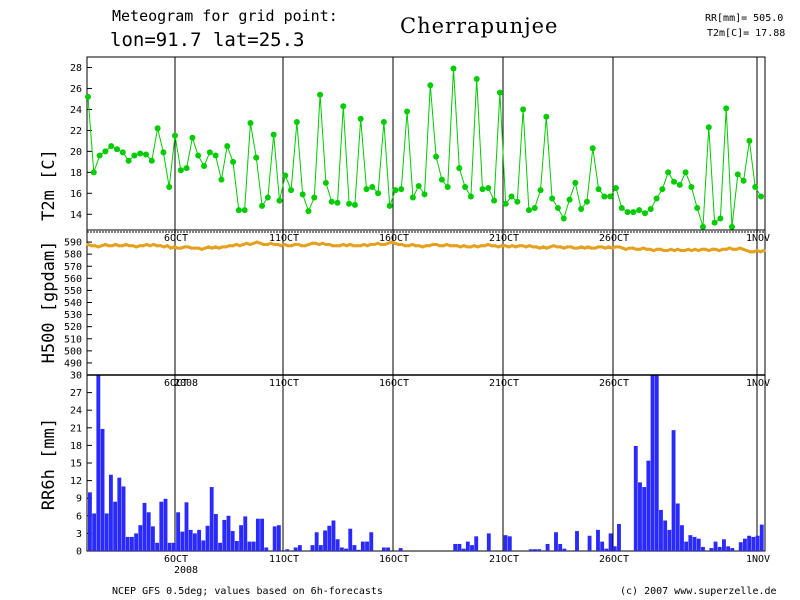  Describe the element at coordinates (76, 173) in the screenshot. I see `t2m-ytick-label: 18` at that location.